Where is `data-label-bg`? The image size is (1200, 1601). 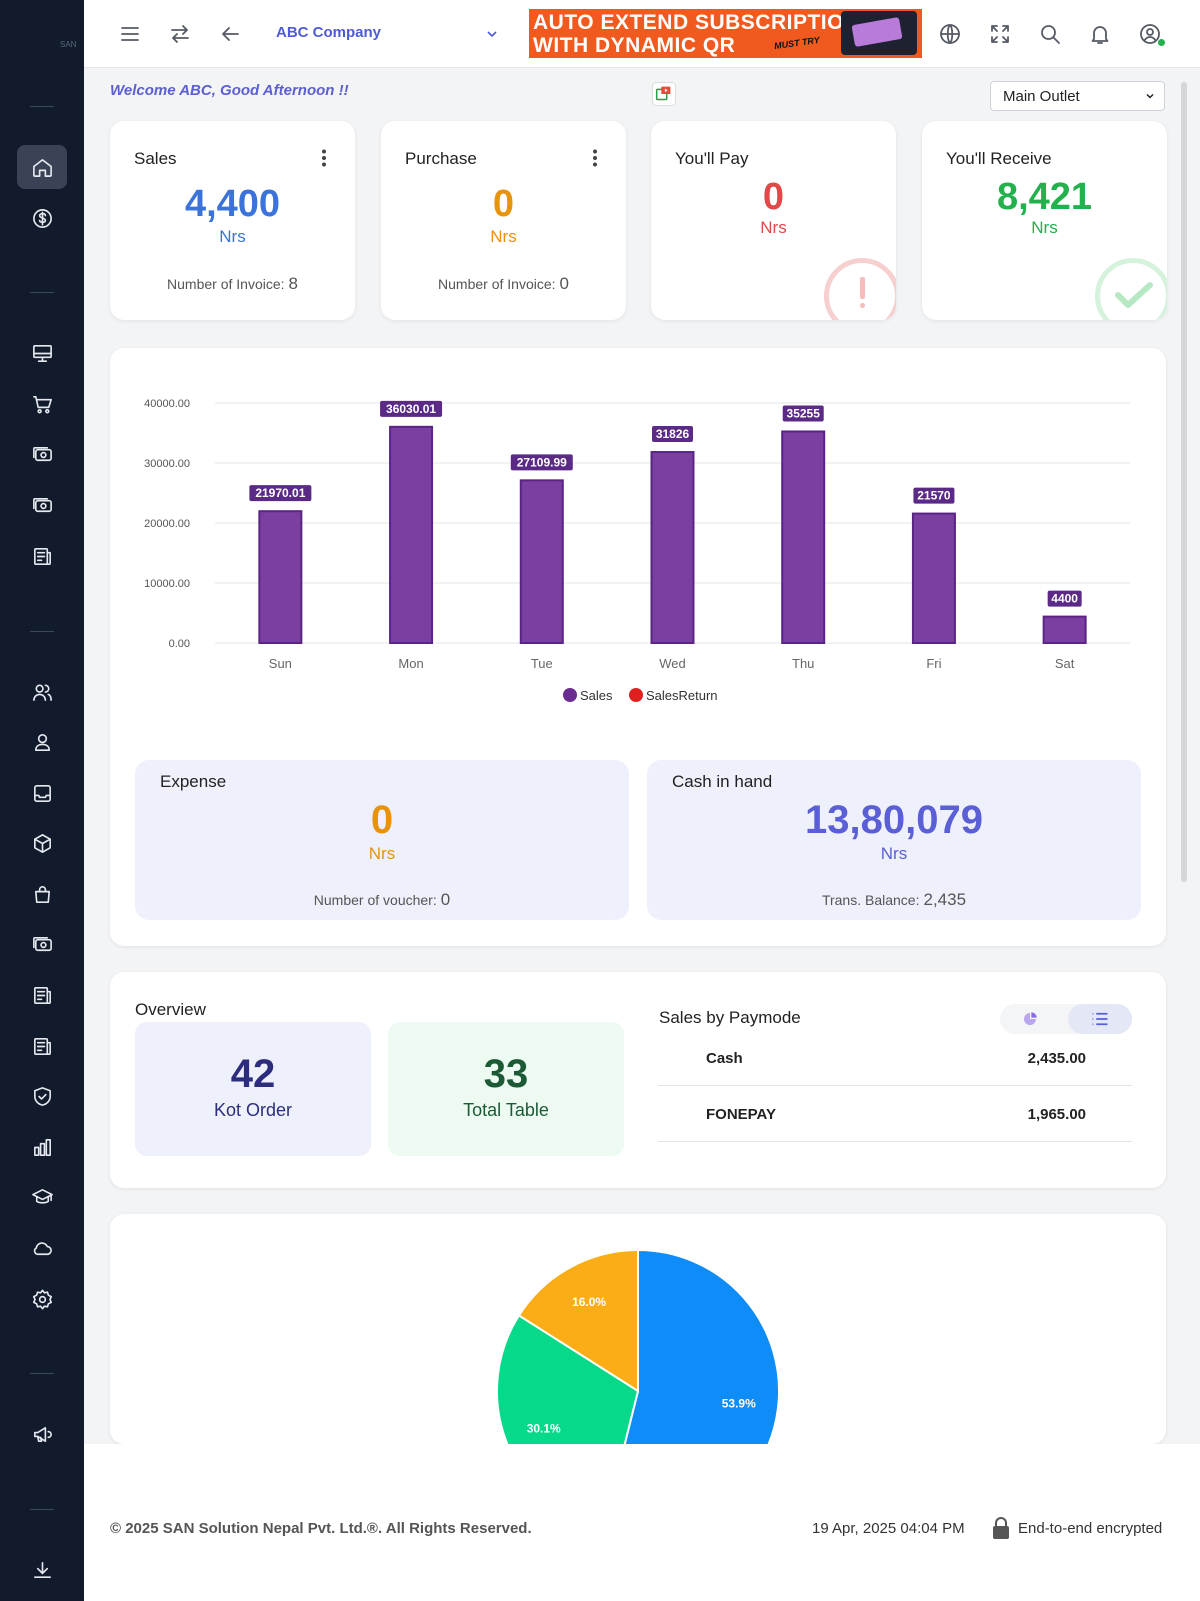 data-label-bg is located at coordinates (672, 434).